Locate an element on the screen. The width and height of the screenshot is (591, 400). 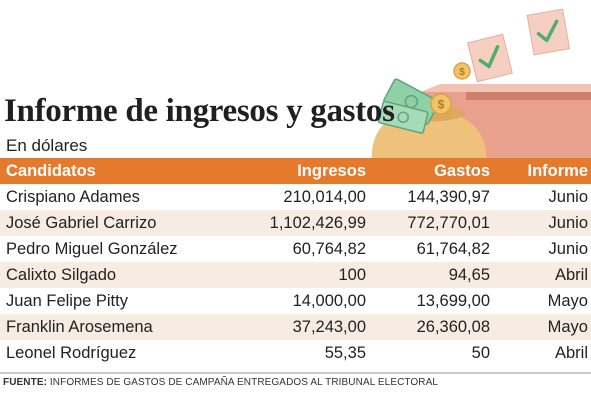
gastos-value: 61,764,82 is located at coordinates (453, 248).